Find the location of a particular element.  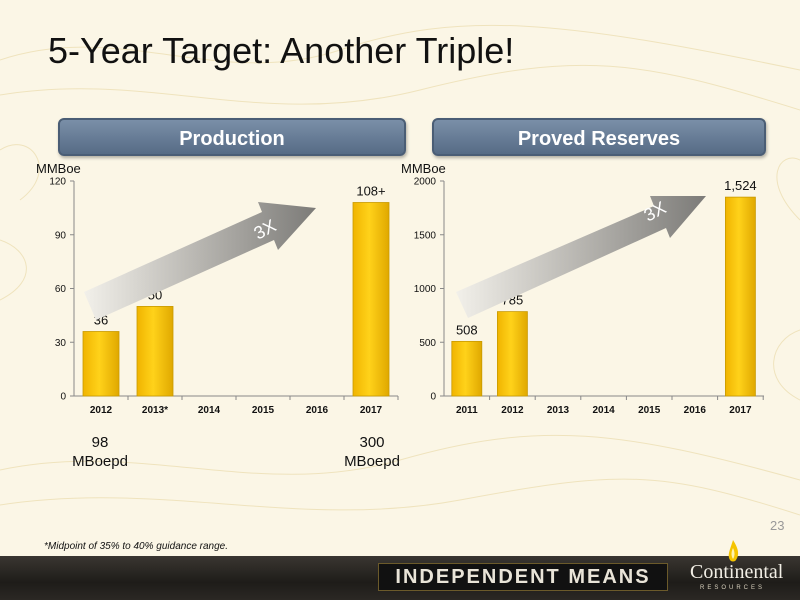

reserves-x-tick-label: 2012 is located at coordinates (512, 410).